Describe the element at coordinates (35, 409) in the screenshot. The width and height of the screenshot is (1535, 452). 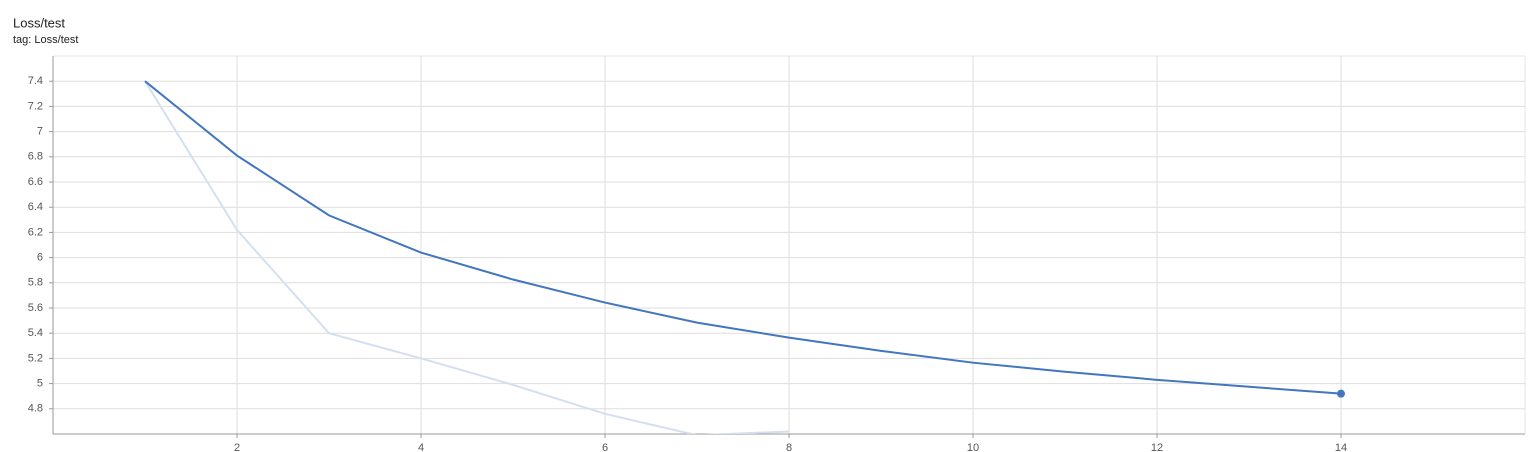
I see `y-tick-label: 4.8` at that location.